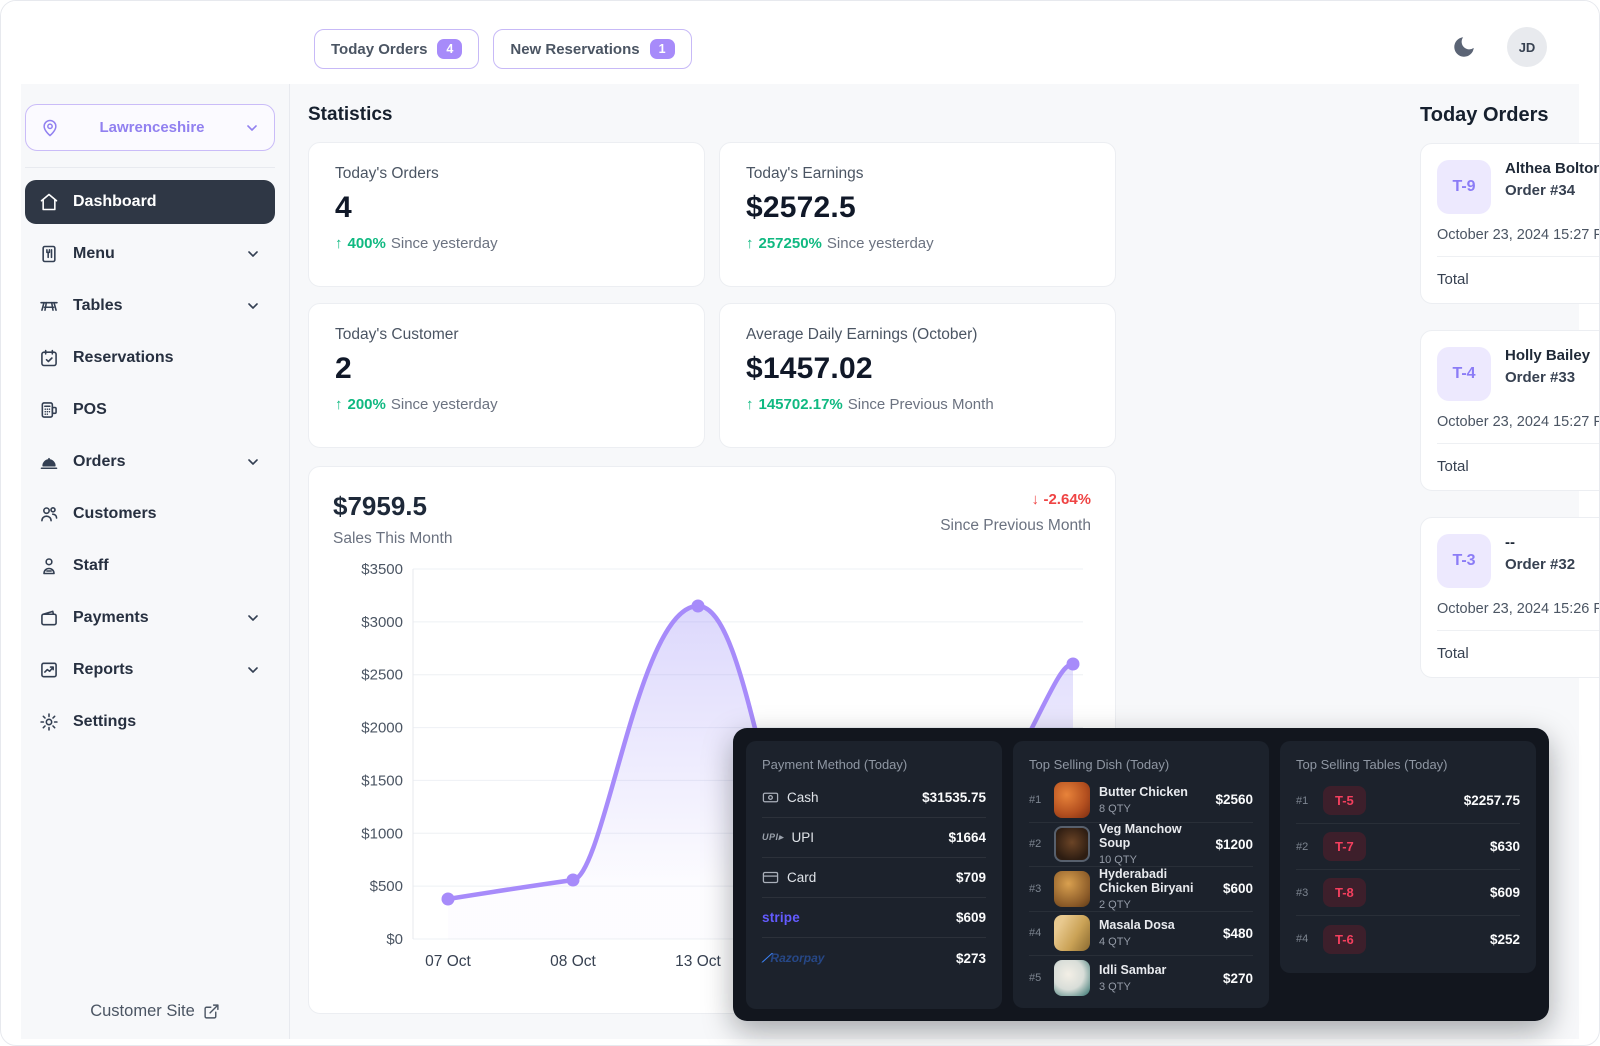 Image resolution: width=1600 pixels, height=1046 pixels. What do you see at coordinates (150, 670) in the screenshot?
I see `sidebar-item-reports: Reports` at bounding box center [150, 670].